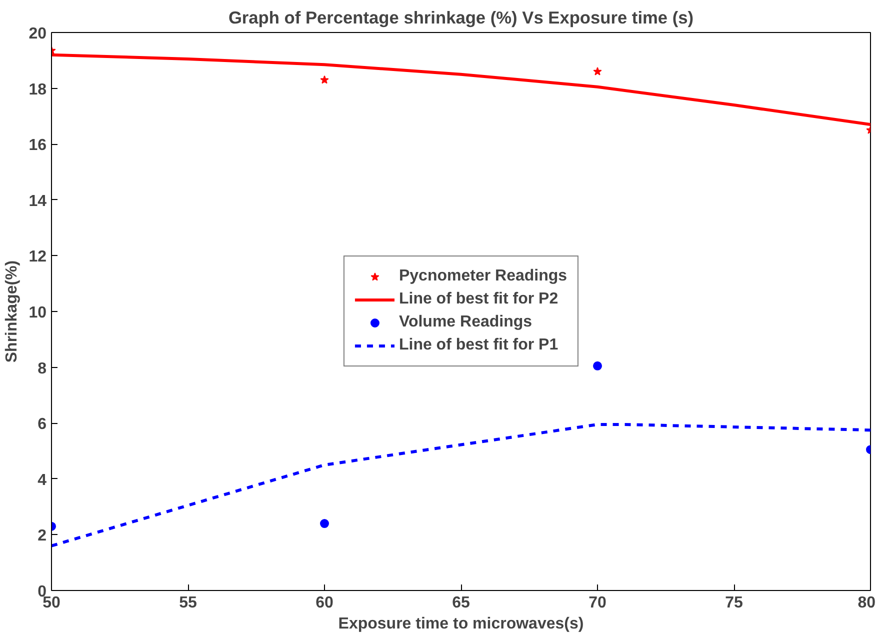 This screenshot has width=885, height=643. I want to click on y-tick-label: 6, so click(42, 425).